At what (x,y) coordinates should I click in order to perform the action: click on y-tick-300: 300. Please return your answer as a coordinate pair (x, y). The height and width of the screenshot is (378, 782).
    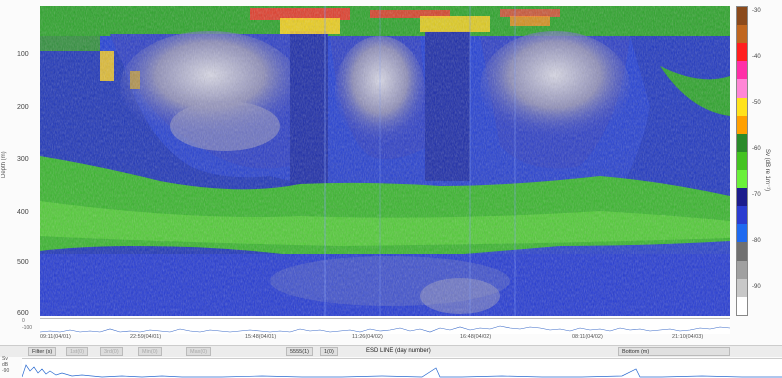
    Looking at the image, I should click on (23, 159).